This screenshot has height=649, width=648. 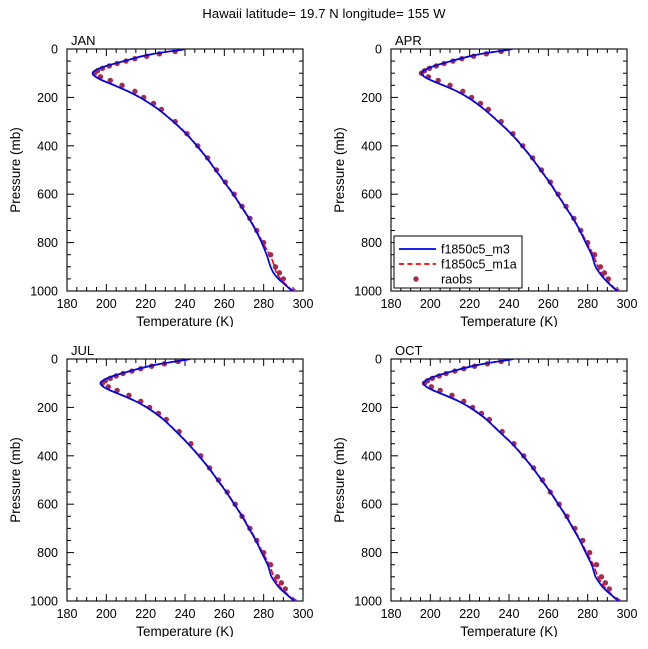 I want to click on panel-month-label: OCT, so click(x=409, y=350).